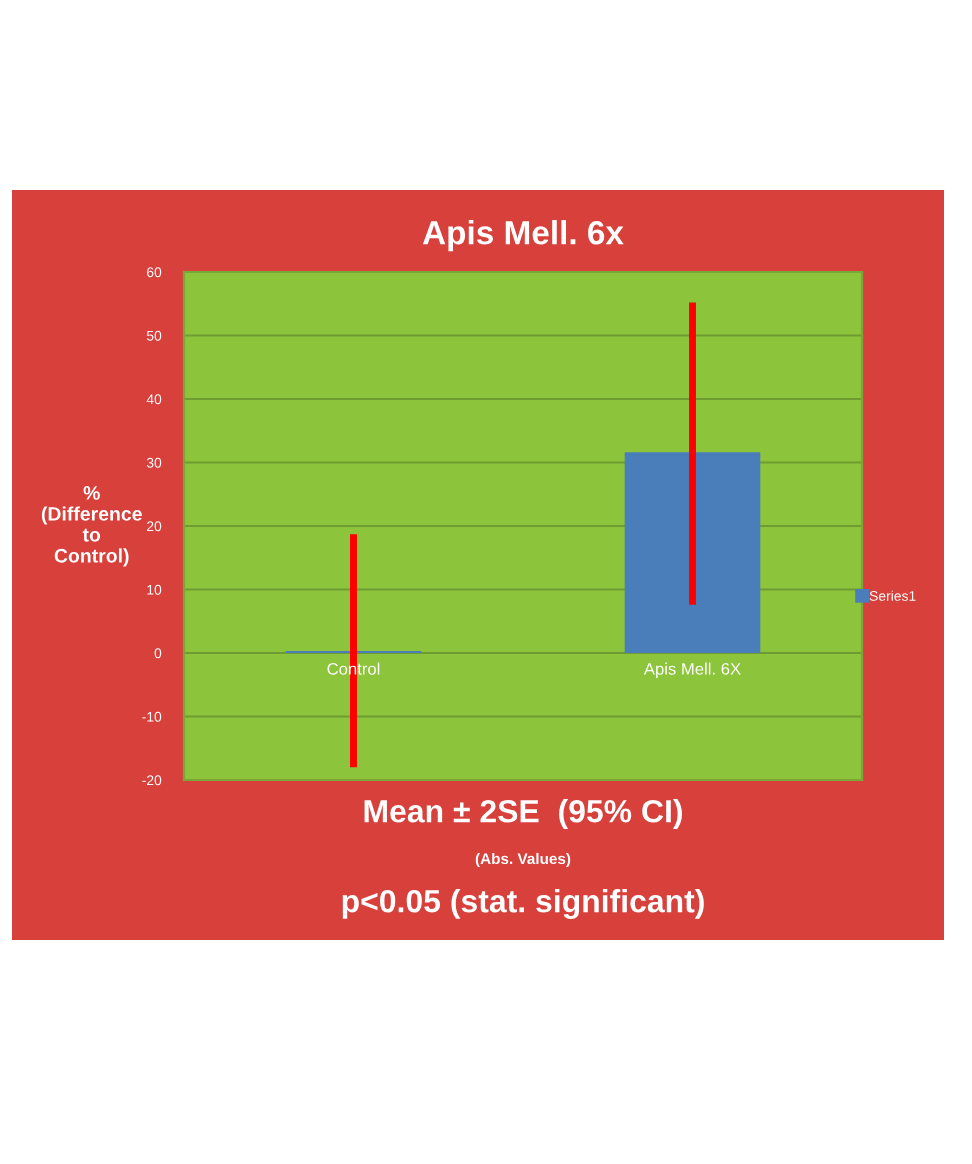  I want to click on x-tick-label: Apis Mell. 6X, so click(692, 670).